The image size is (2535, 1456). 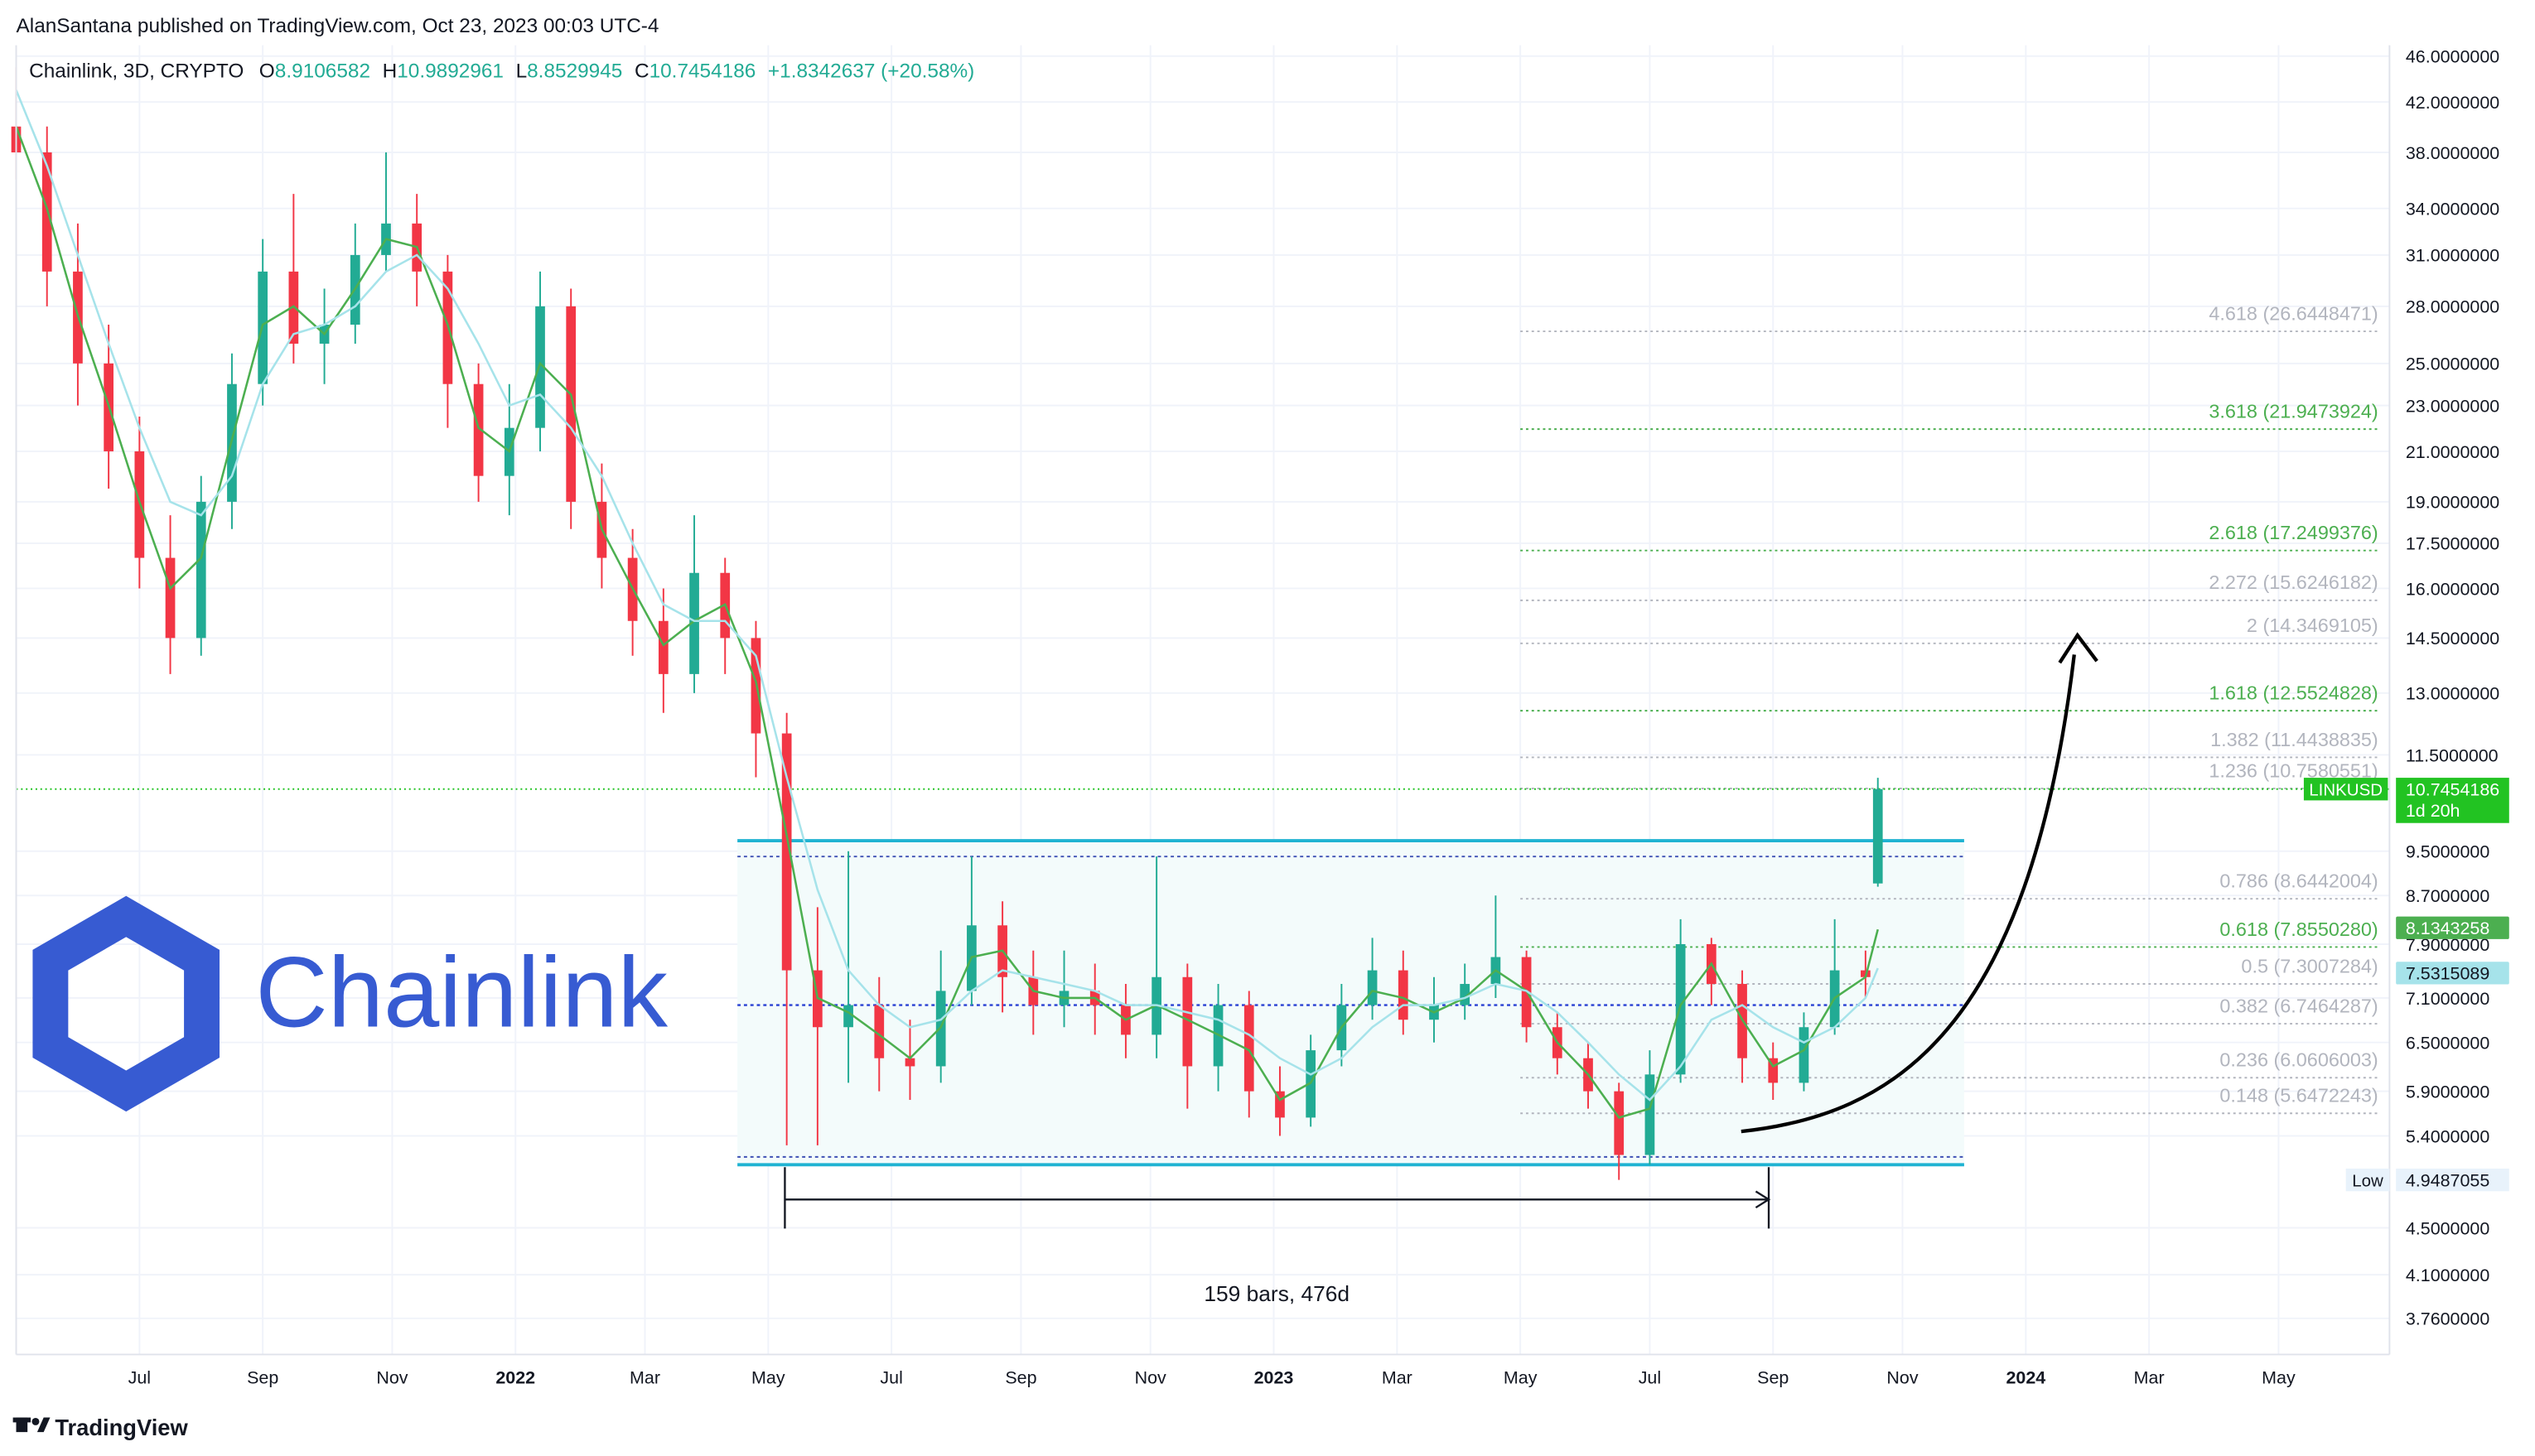 I want to click on y-tick-label: 34.0000000, so click(x=2452, y=209).